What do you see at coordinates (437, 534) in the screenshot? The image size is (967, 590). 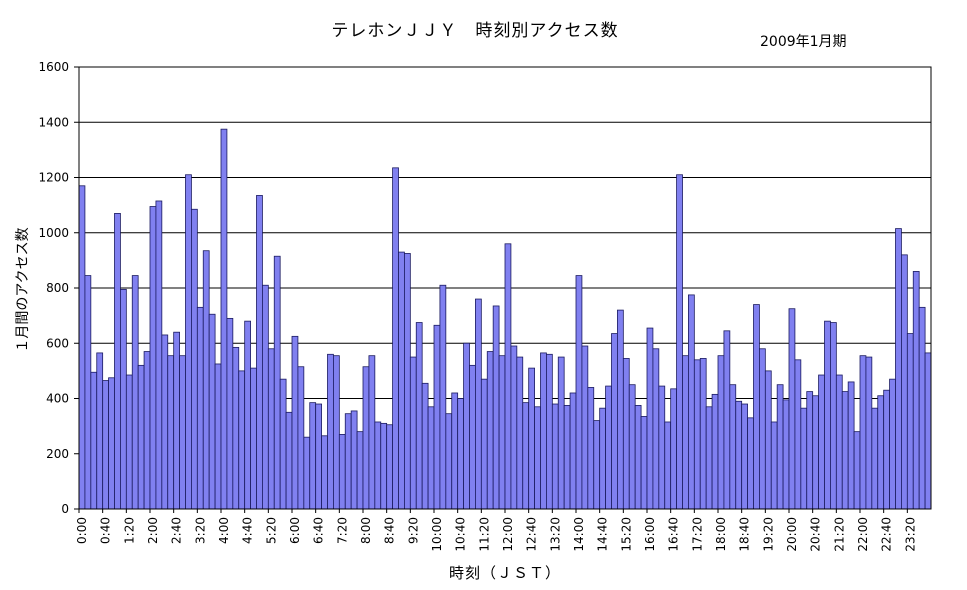 I see `x-tick-label: 10:00` at bounding box center [437, 534].